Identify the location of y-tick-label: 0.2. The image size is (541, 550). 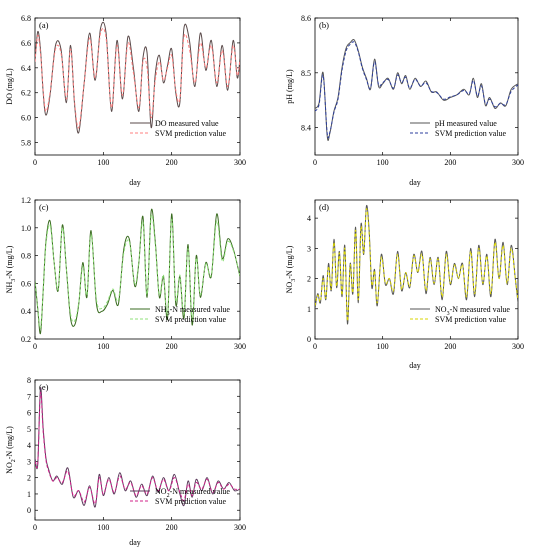
(26, 339).